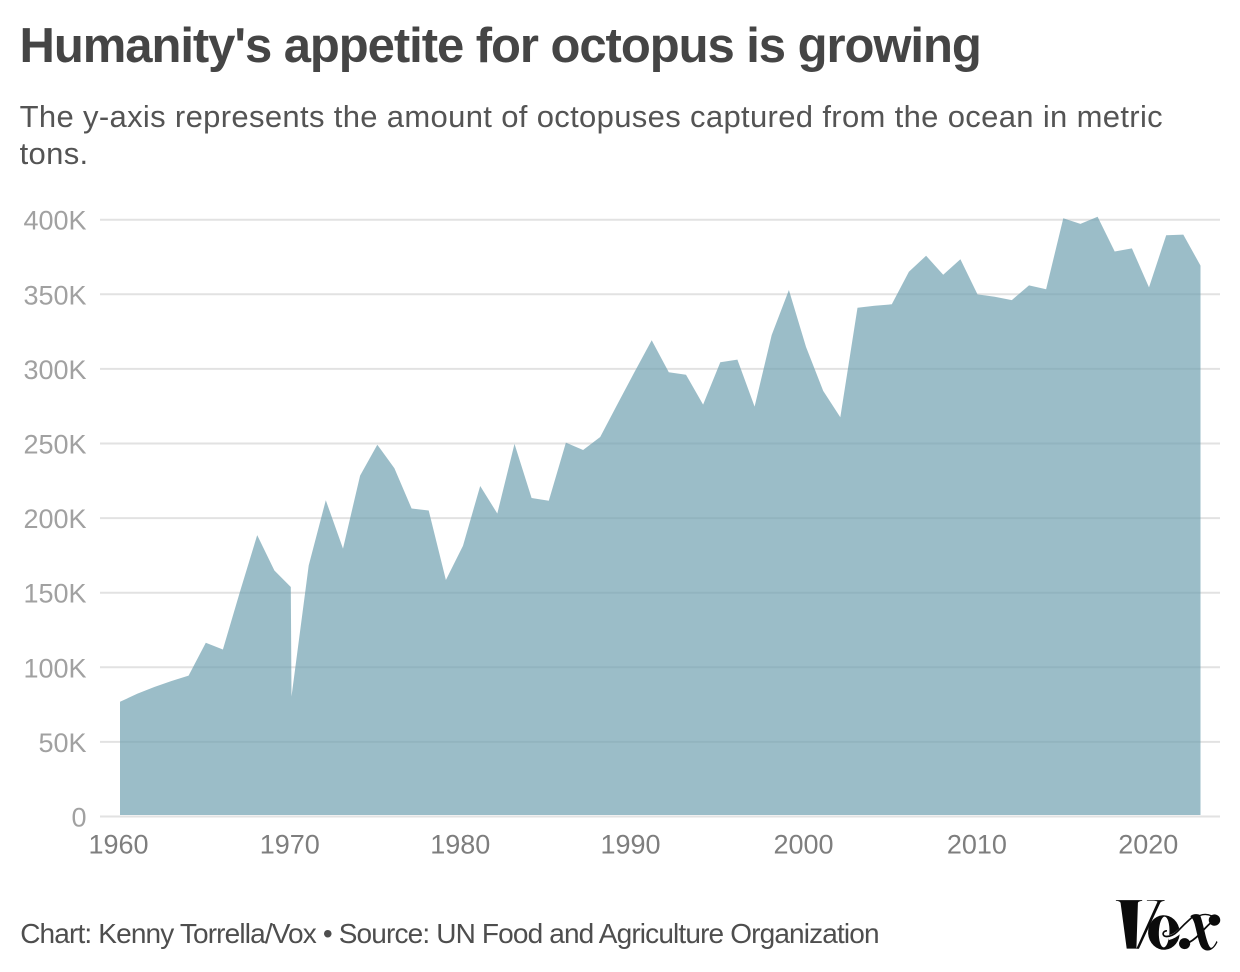 The image size is (1240, 972). I want to click on svg-text: 50K, so click(62, 743).